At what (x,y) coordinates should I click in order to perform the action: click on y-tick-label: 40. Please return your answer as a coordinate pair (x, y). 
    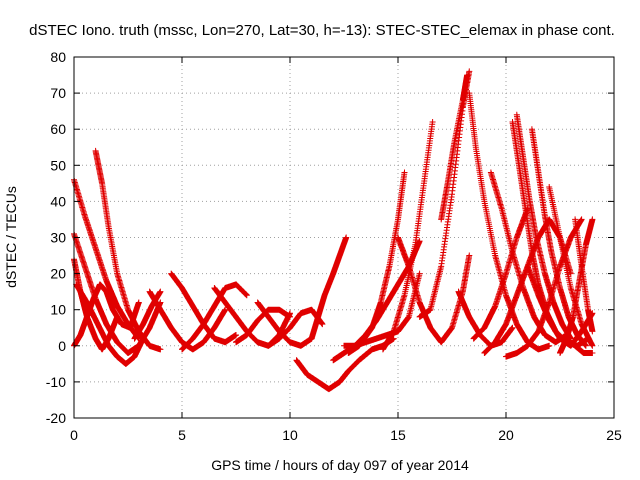
    Looking at the image, I should click on (58, 201).